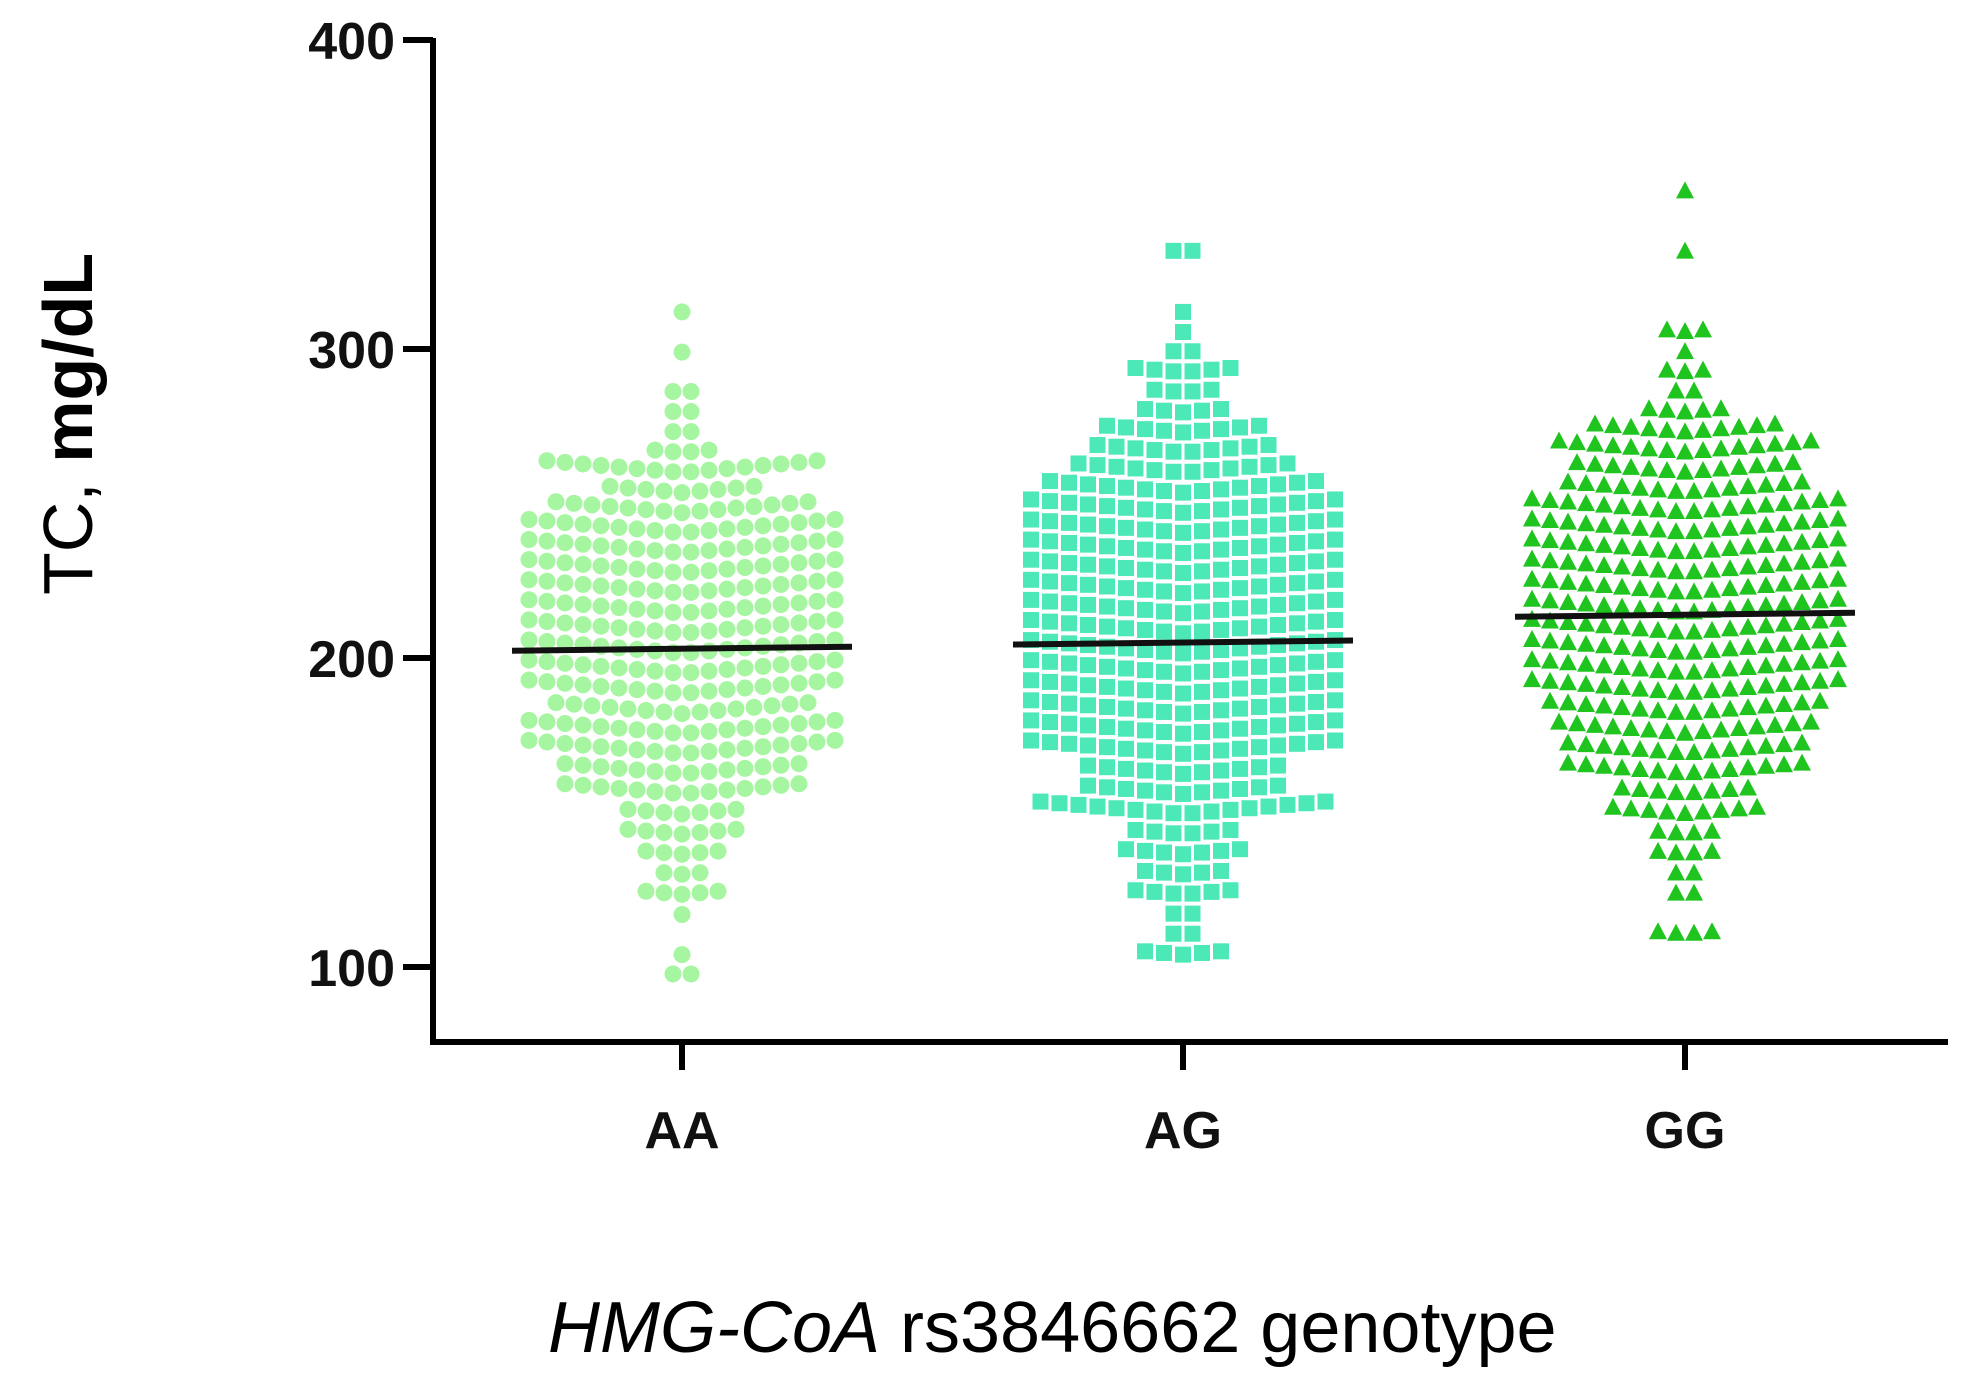 The height and width of the screenshot is (1396, 1967). I want to click on y-tick-label: 200, so click(351, 660).